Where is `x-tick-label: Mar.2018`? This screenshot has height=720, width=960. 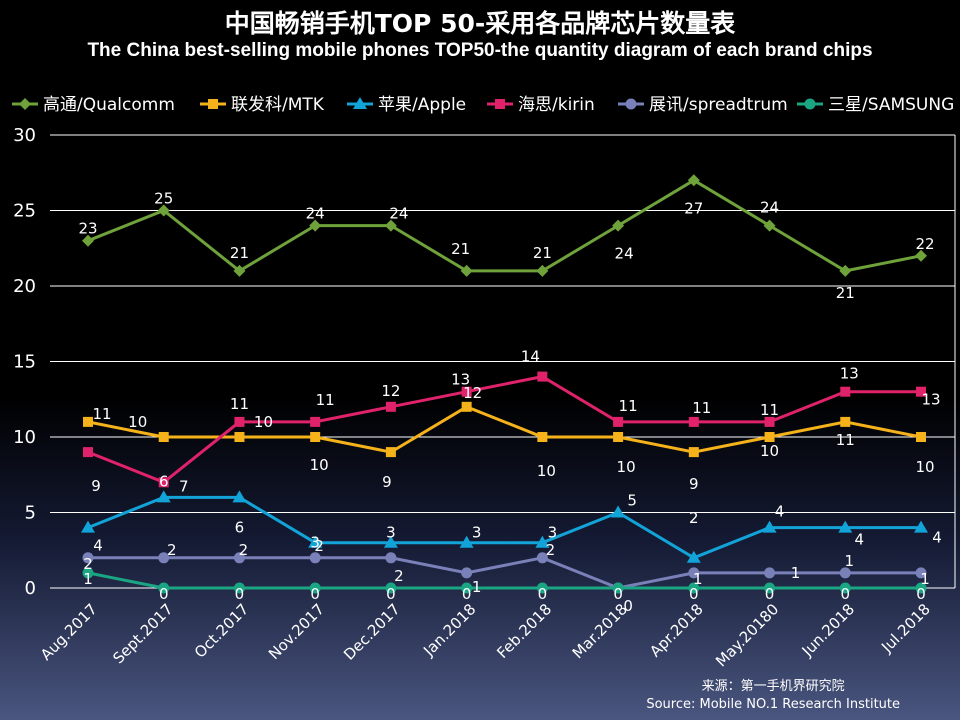
x-tick-label: Mar.2018 is located at coordinates (600, 631).